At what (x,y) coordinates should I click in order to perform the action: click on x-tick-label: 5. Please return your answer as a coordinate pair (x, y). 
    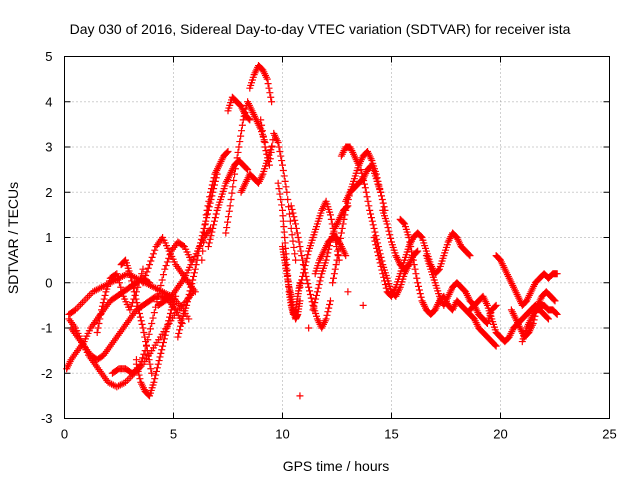
    Looking at the image, I should click on (173, 434).